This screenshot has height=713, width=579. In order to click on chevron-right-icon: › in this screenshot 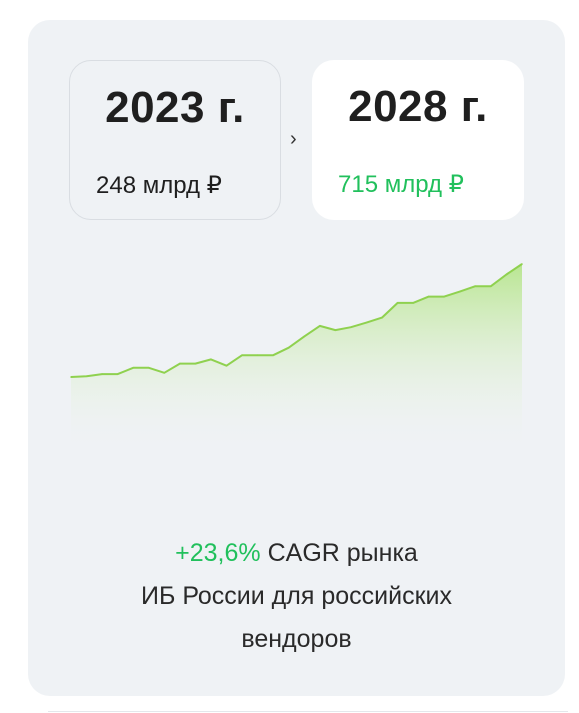, I will do `click(293, 139)`.